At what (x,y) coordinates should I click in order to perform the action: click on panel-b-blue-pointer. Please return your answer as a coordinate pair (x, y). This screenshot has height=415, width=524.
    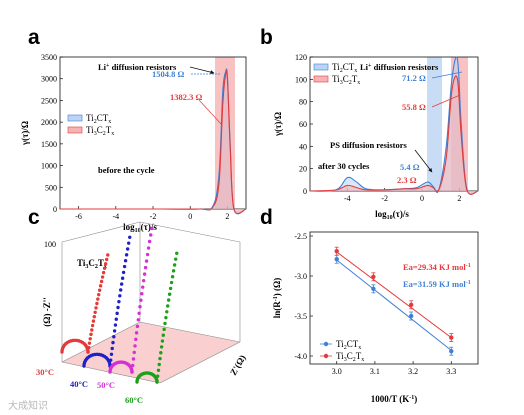
    Looking at the image, I should click on (447, 75).